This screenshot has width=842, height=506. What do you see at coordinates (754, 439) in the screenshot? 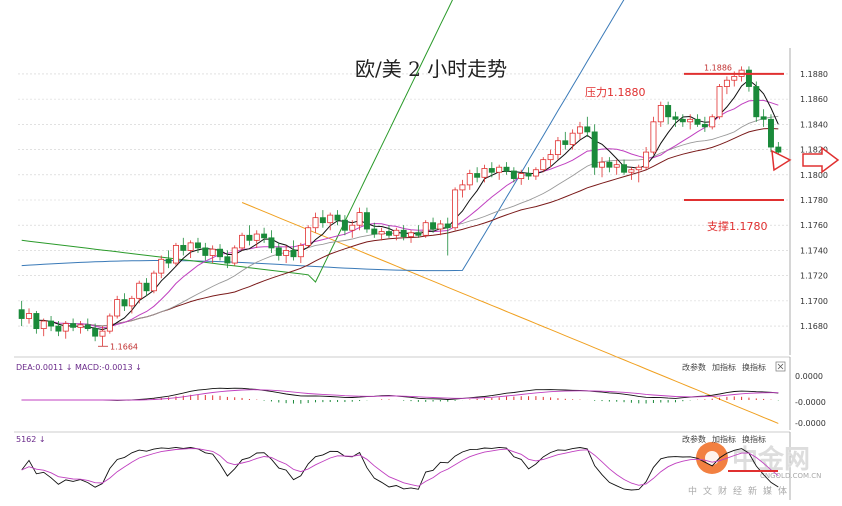
I see `kdj-button-switch: 换指标` at bounding box center [754, 439].